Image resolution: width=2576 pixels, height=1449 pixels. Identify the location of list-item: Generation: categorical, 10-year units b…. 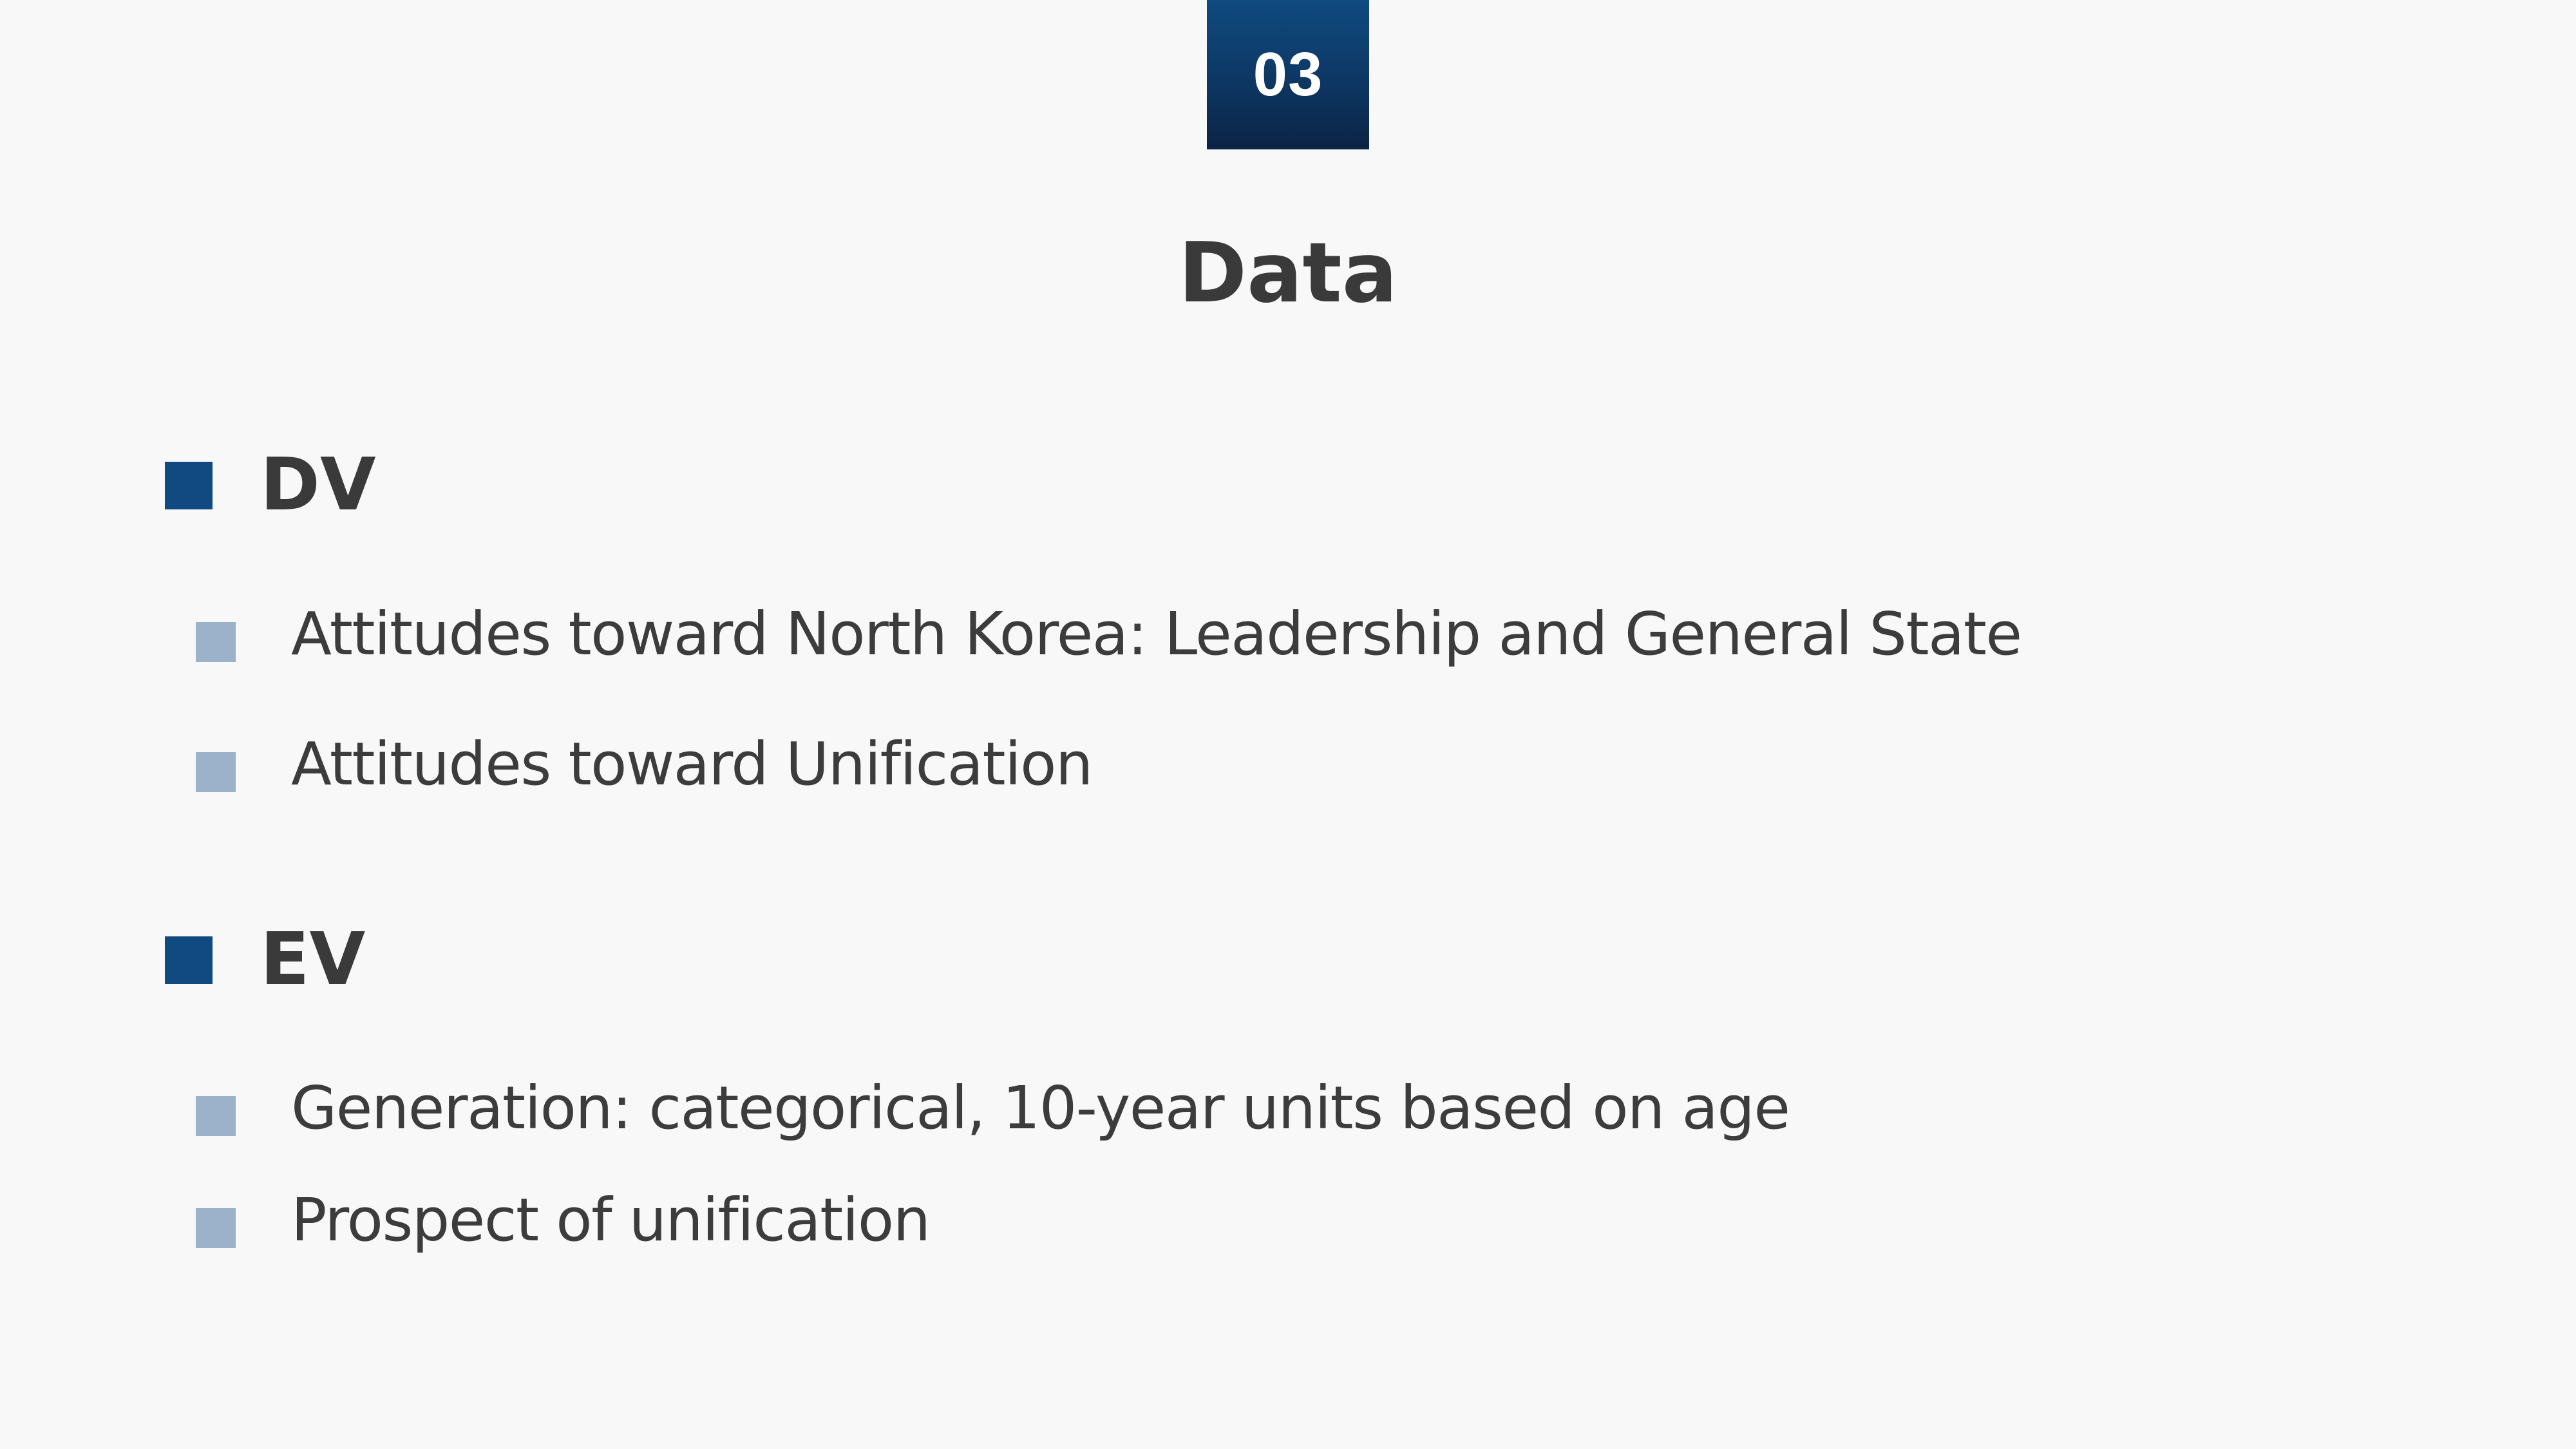
(1159, 1105).